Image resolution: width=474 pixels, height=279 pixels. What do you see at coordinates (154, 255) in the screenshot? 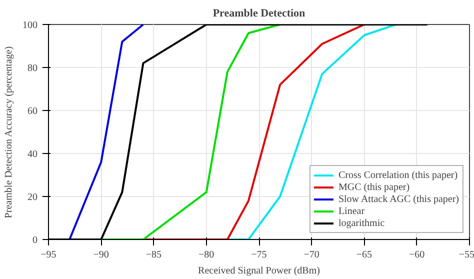
I see `x-tick-label: −85` at bounding box center [154, 255].